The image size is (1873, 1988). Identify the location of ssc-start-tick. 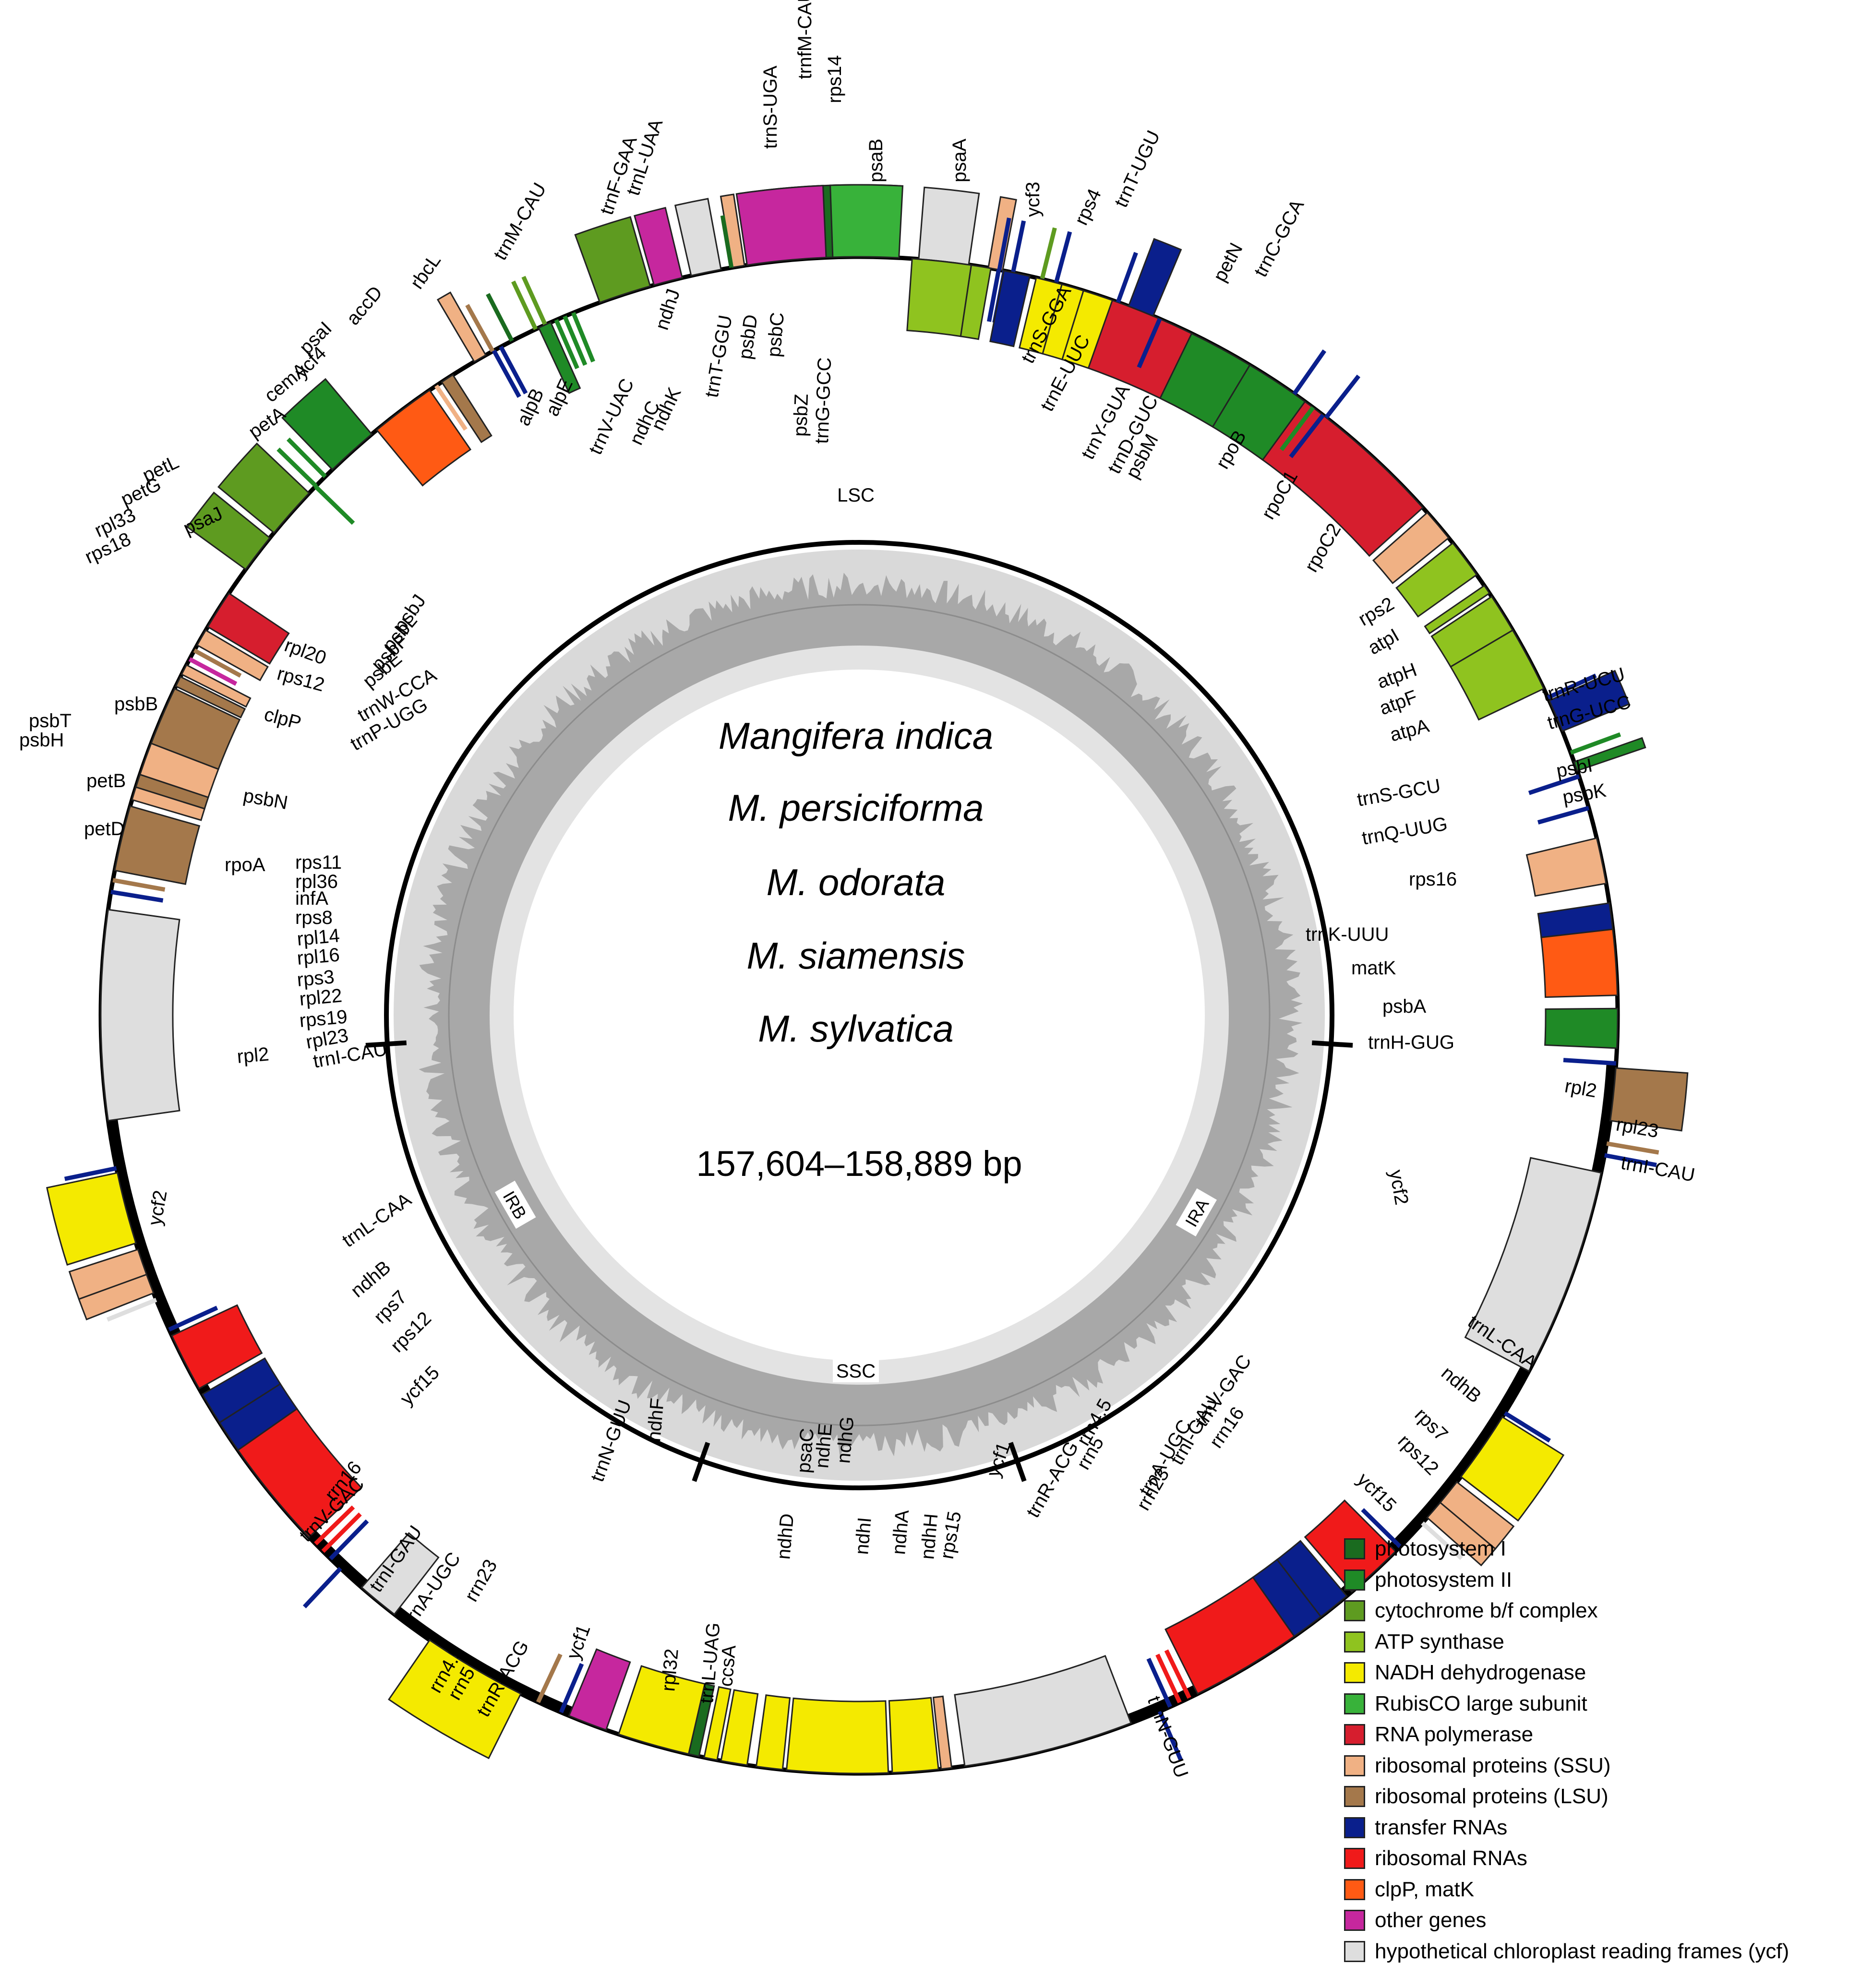
(1017, 1462).